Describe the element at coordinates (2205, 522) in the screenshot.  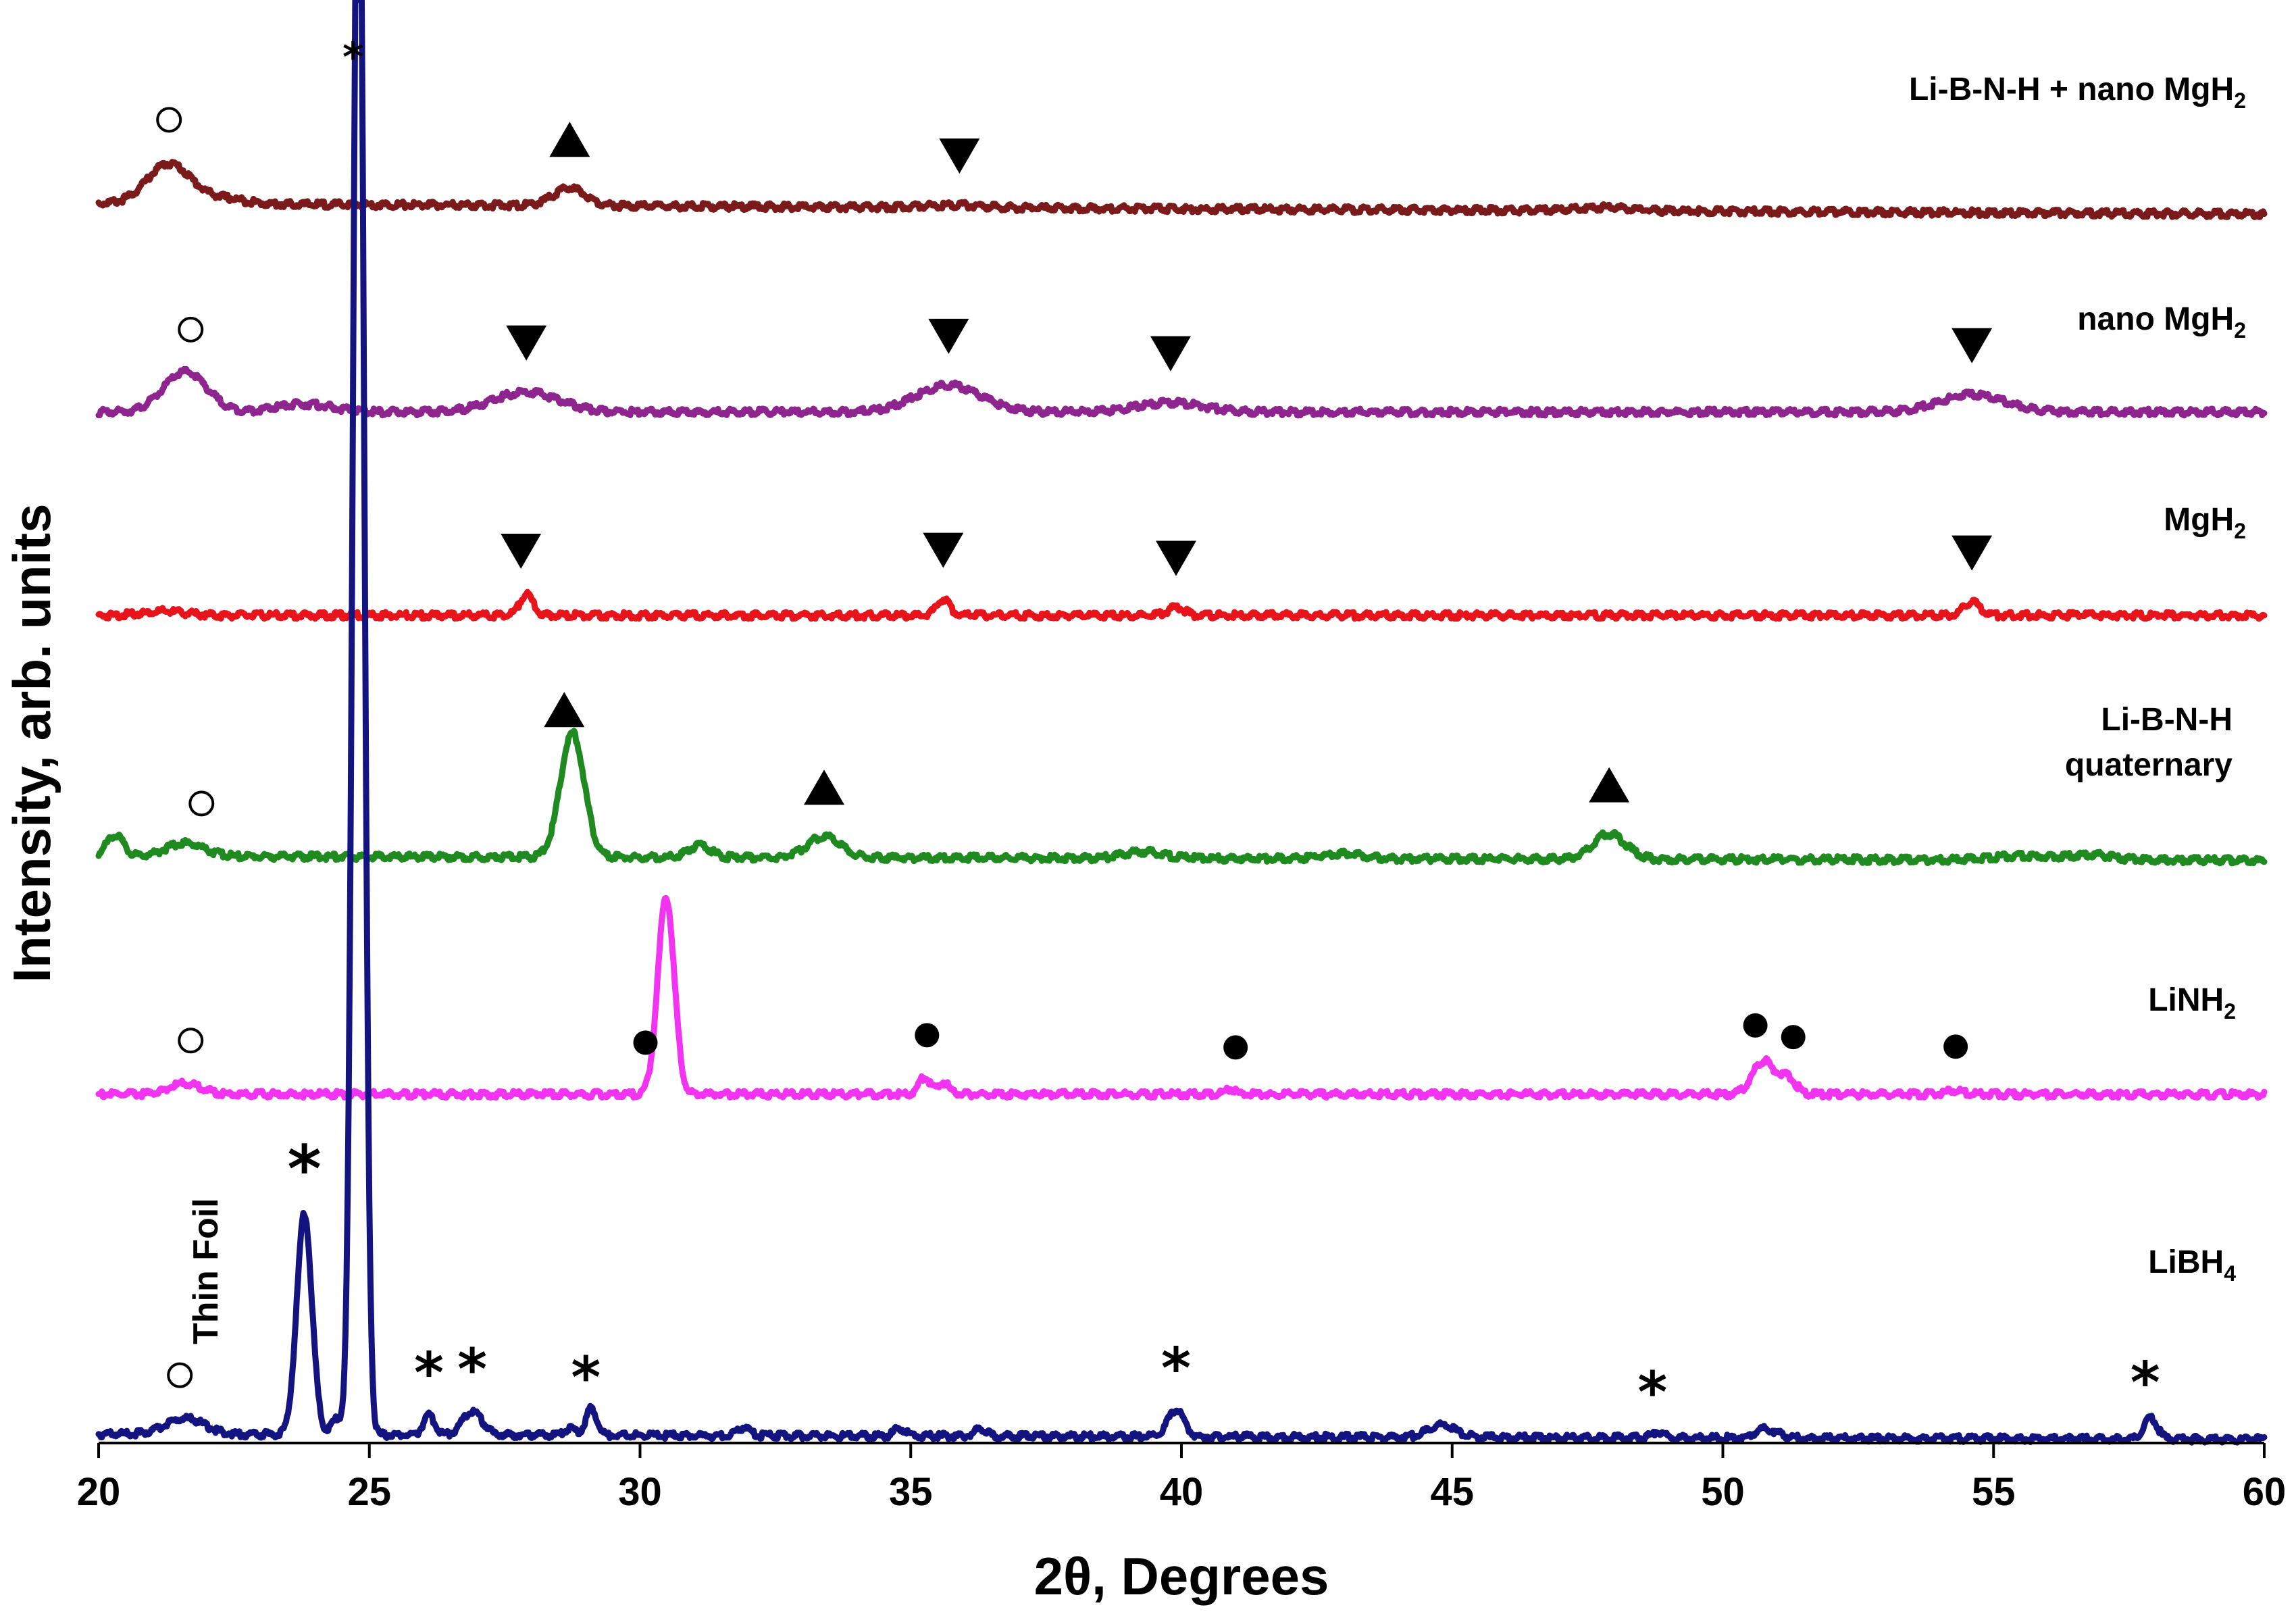
I see `series-label-2: MgH2` at that location.